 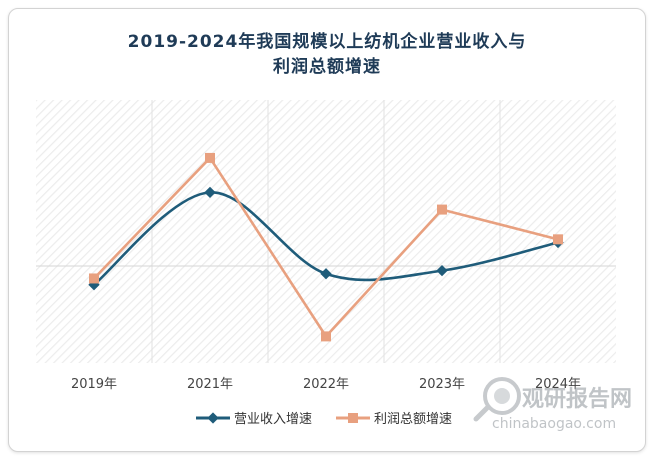 I want to click on legend-item-profit: 利润总额增速, so click(x=394, y=419).